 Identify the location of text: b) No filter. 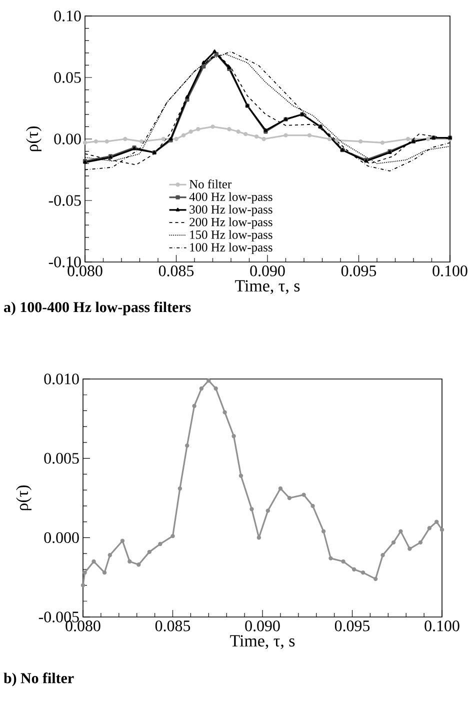
(39, 679).